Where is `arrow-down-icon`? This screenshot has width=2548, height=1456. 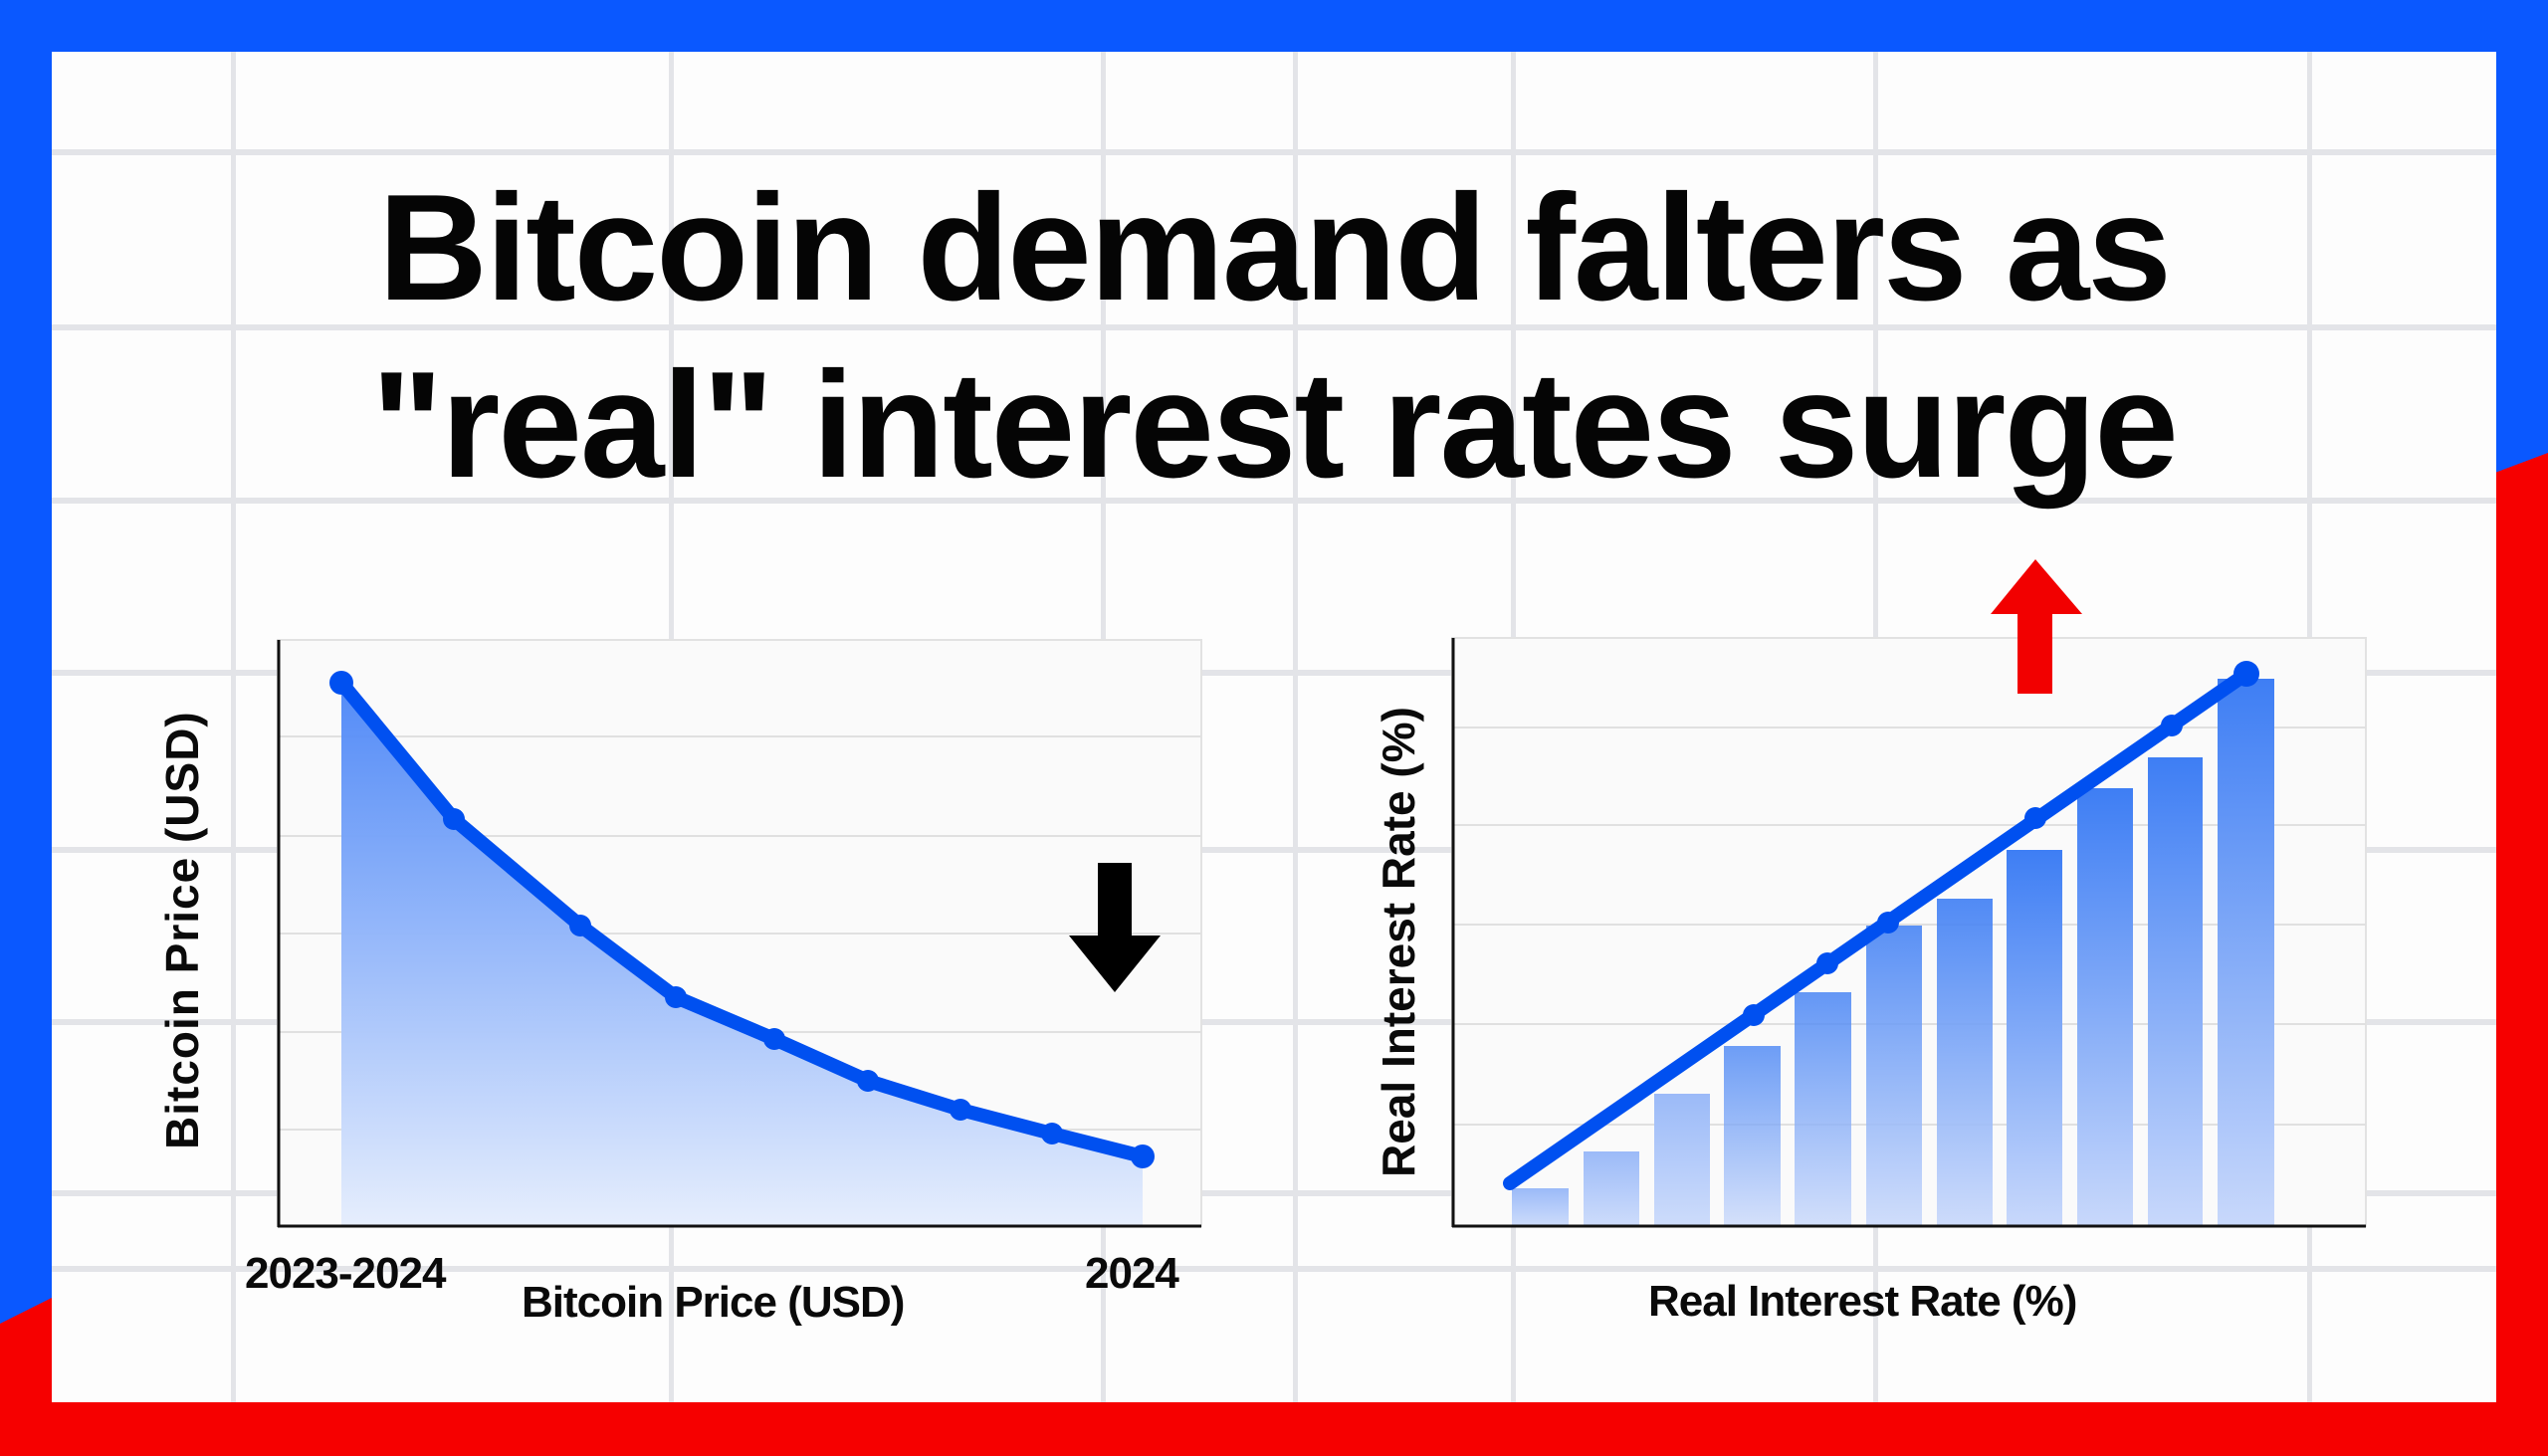 arrow-down-icon is located at coordinates (1115, 927).